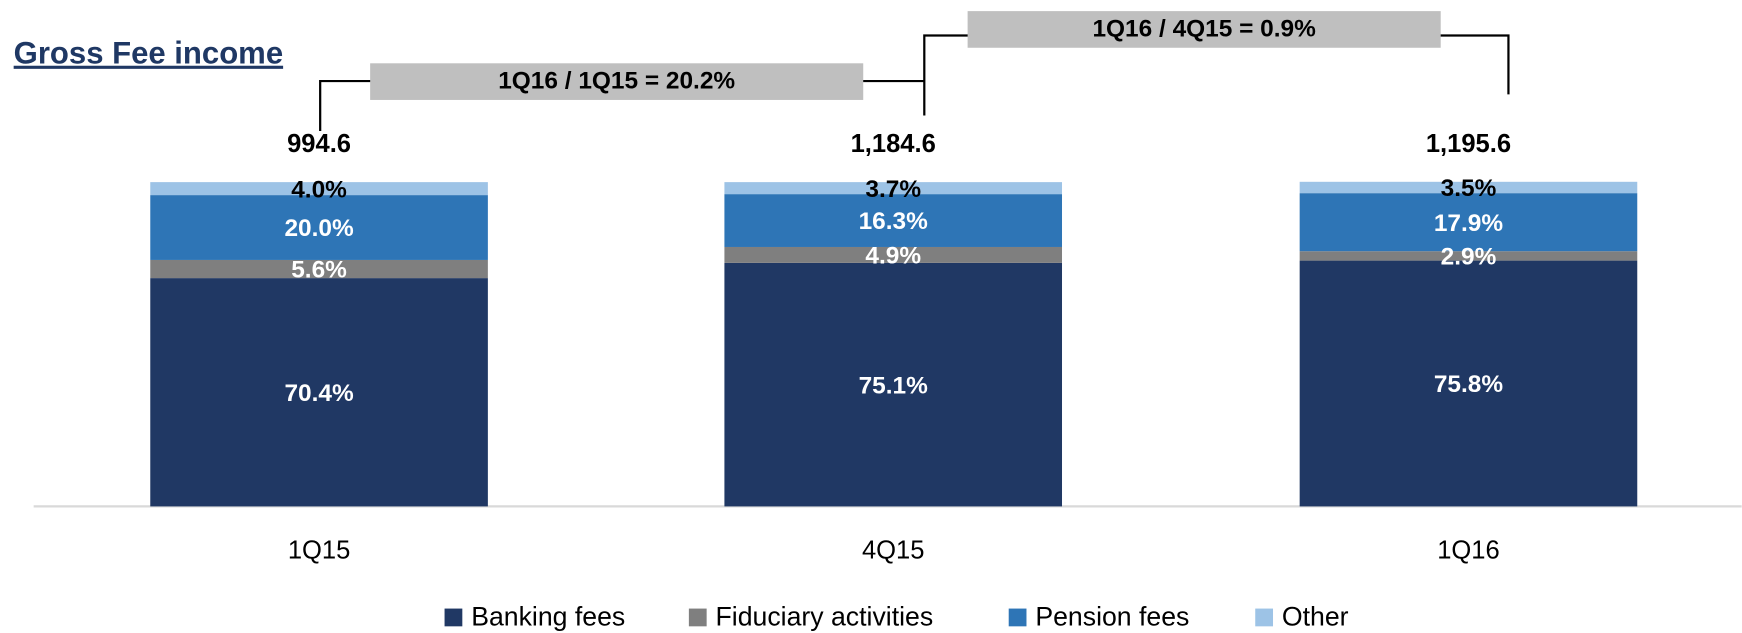 The image size is (1742, 633). I want to click on data-label: 20.0%, so click(319, 228).